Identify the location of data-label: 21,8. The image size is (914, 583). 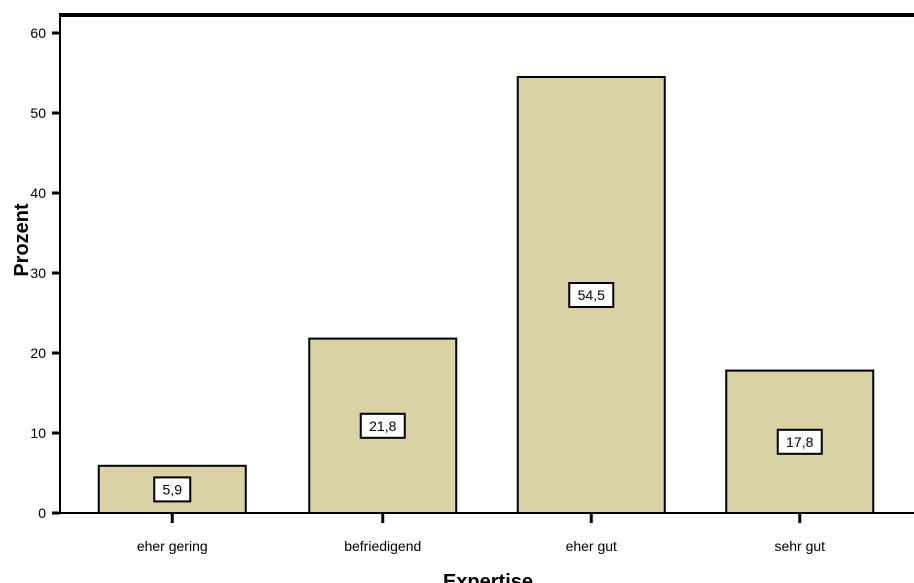
(382, 426).